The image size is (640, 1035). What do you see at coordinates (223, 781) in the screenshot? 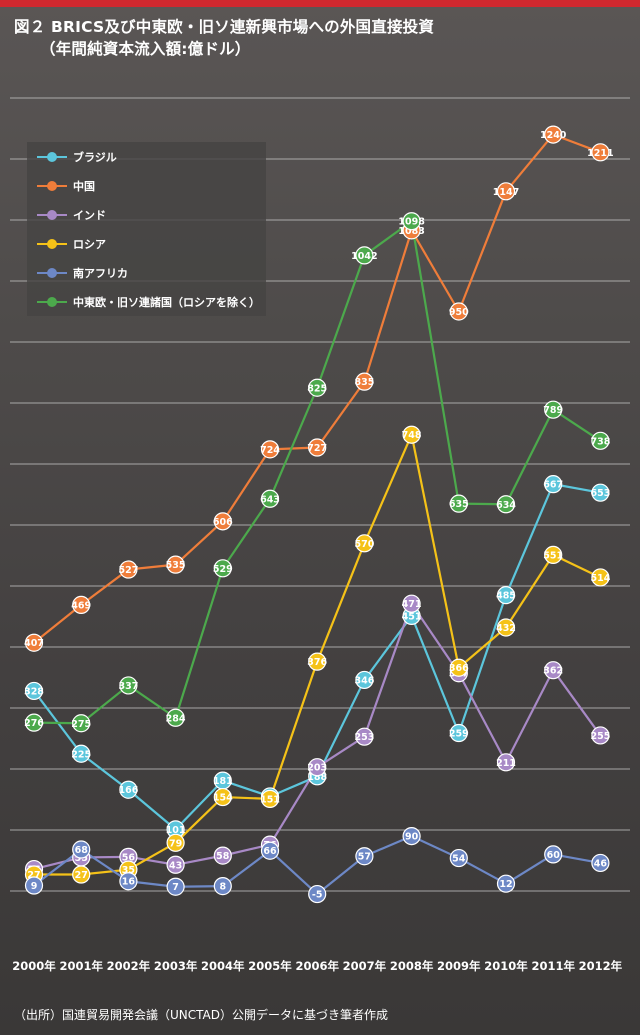
I see `data-label: 181` at bounding box center [223, 781].